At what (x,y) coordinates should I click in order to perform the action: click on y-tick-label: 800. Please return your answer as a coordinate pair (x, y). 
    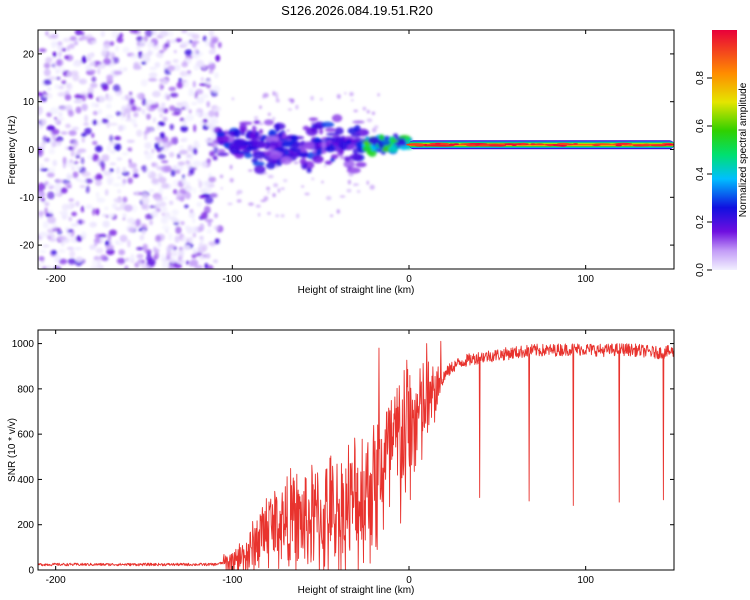
    Looking at the image, I should click on (25, 389).